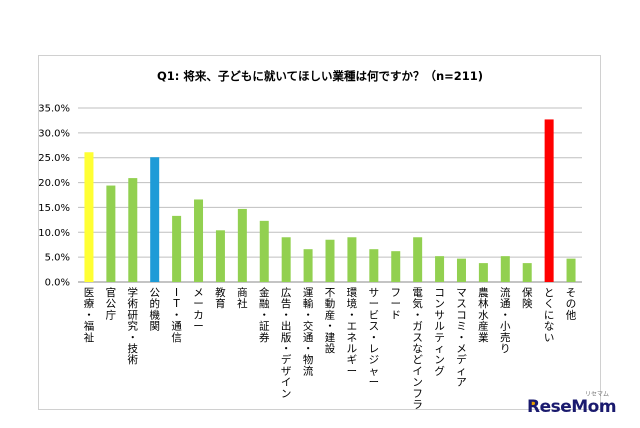  Describe the element at coordinates (461, 338) in the screenshot. I see `category-label: マスコミ・メディア` at that location.